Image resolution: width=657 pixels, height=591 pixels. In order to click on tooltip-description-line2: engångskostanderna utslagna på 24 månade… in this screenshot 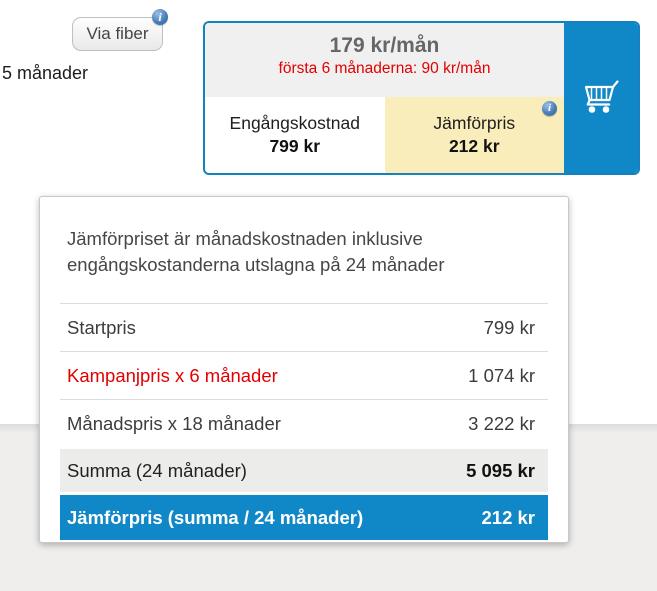, I will do `click(256, 264)`.